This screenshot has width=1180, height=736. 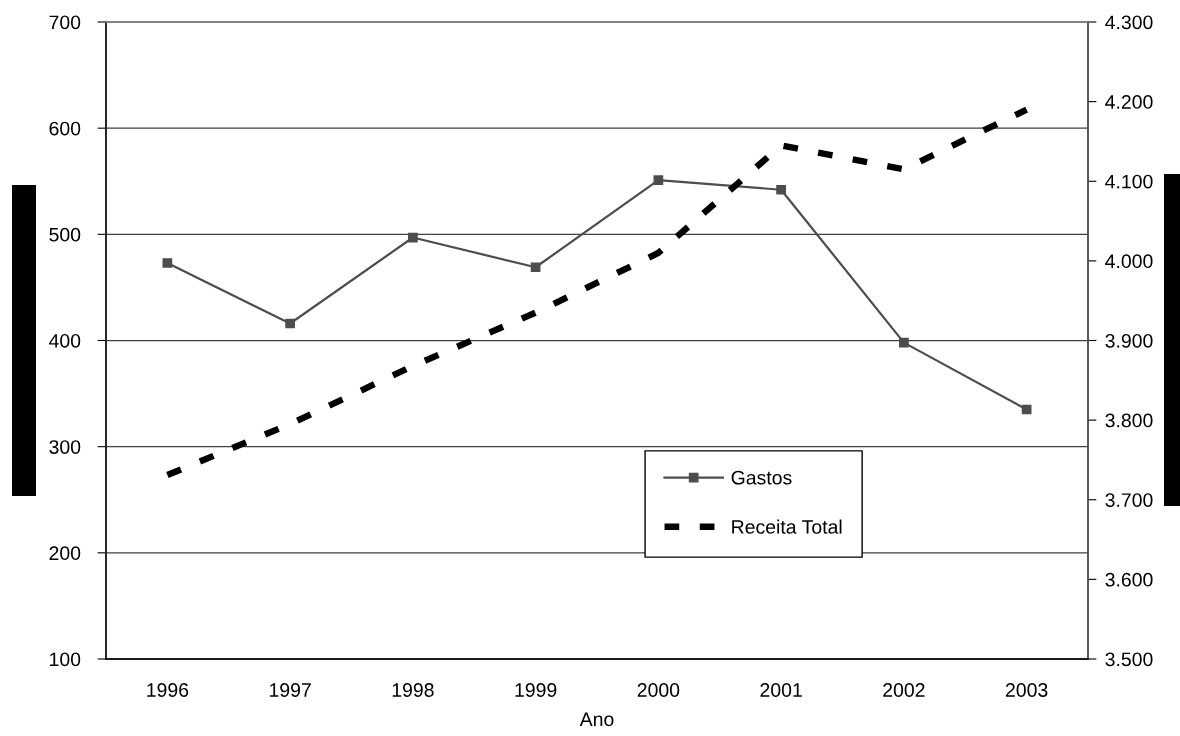 I want to click on x-tick-label: 1998, so click(x=413, y=690).